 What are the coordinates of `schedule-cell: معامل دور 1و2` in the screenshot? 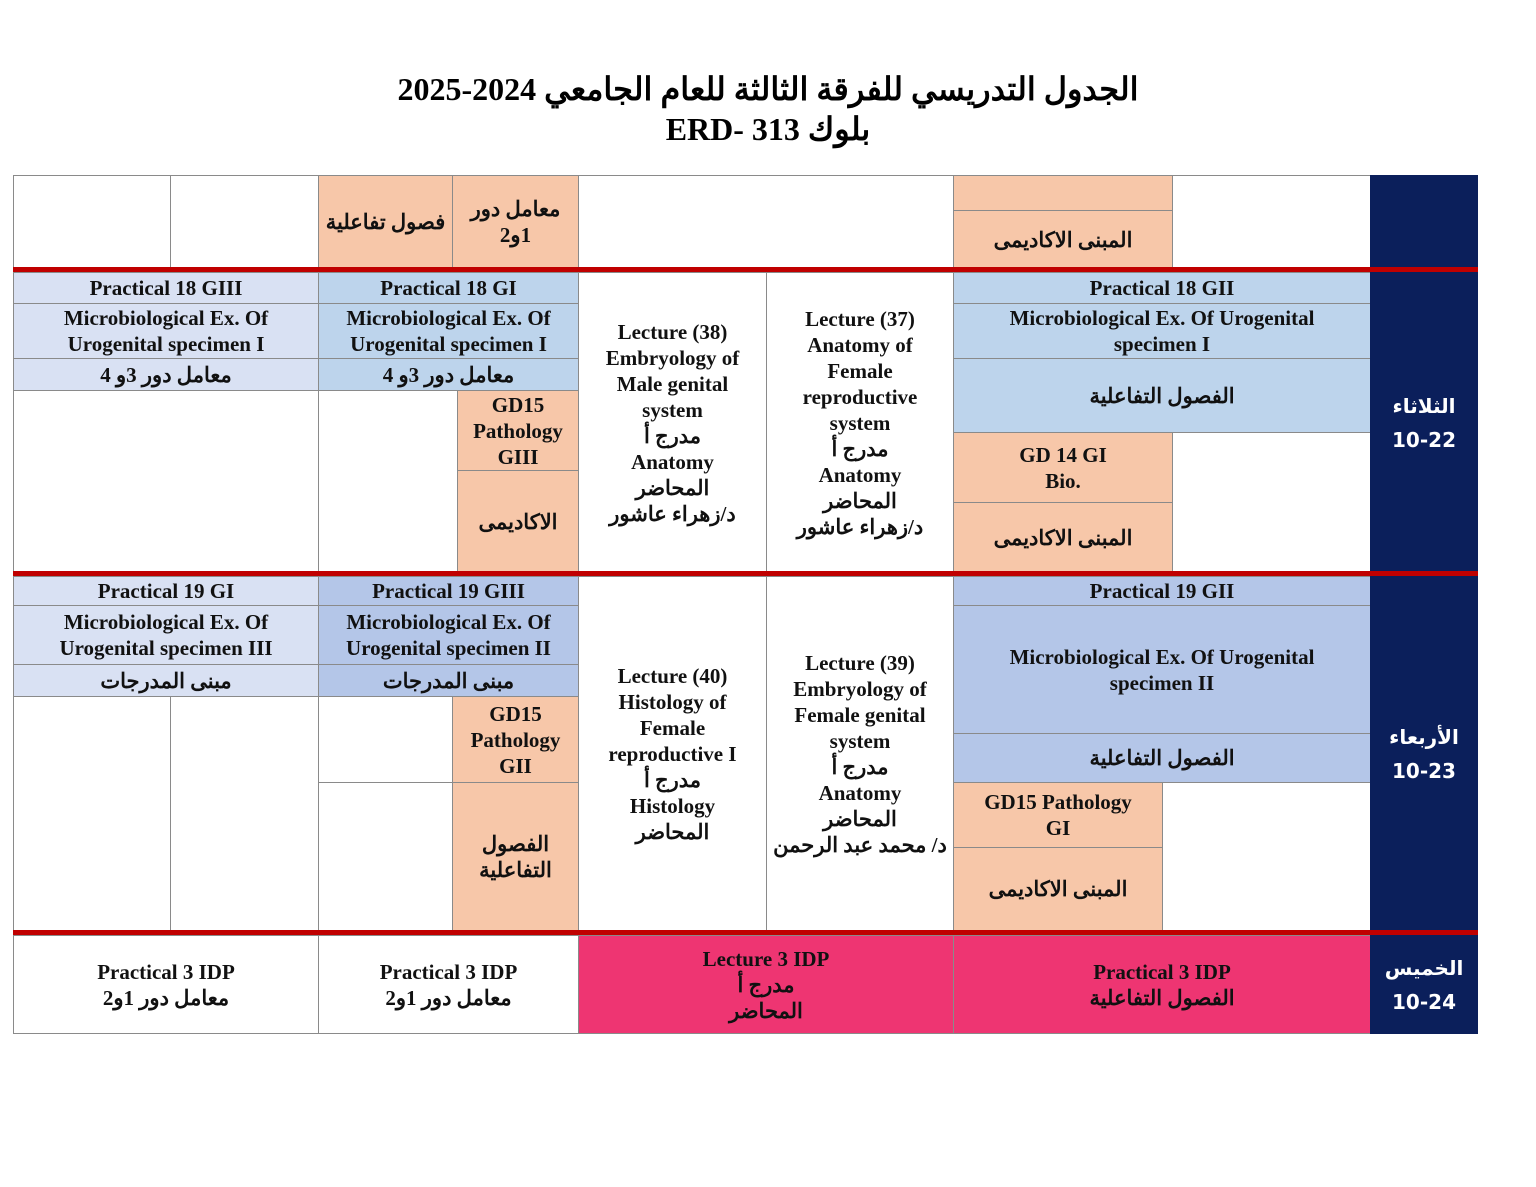 It's located at (515, 222).